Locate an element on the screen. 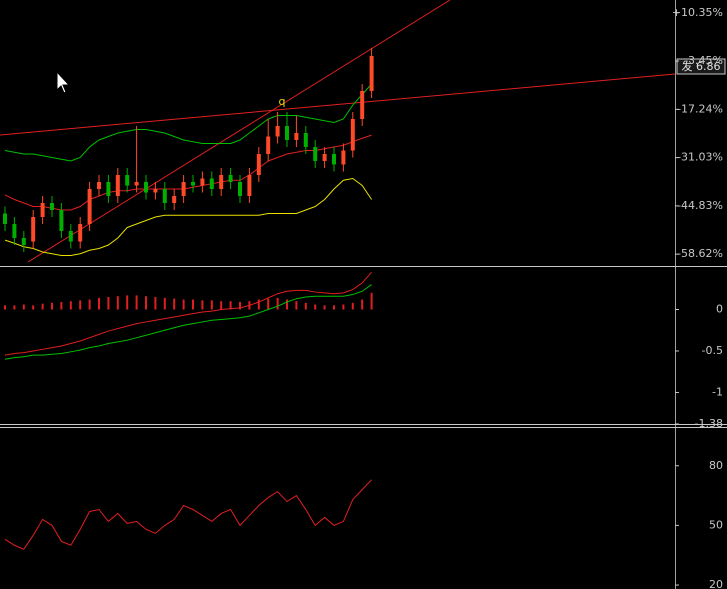 The height and width of the screenshot is (589, 727). y-tick-label: -31.03% is located at coordinates (700, 157).